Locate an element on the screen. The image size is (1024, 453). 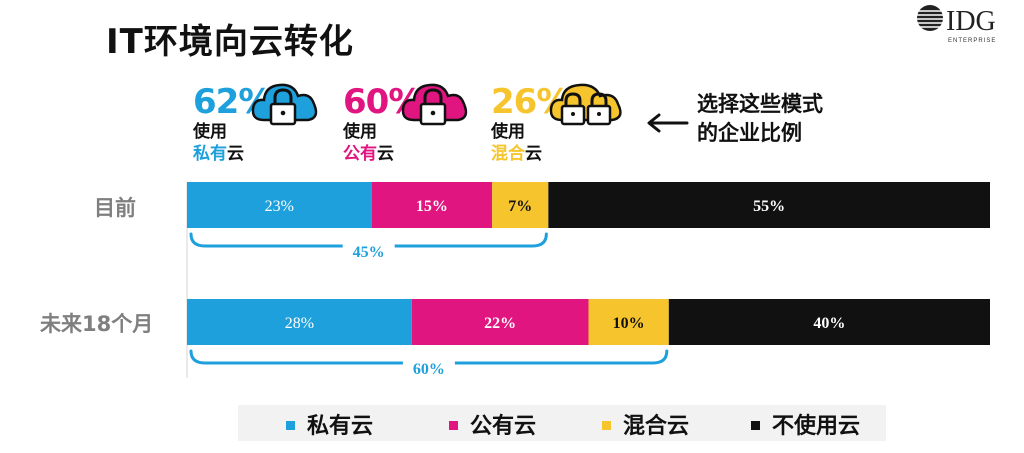
bracket-label-current: 45% is located at coordinates (369, 252).